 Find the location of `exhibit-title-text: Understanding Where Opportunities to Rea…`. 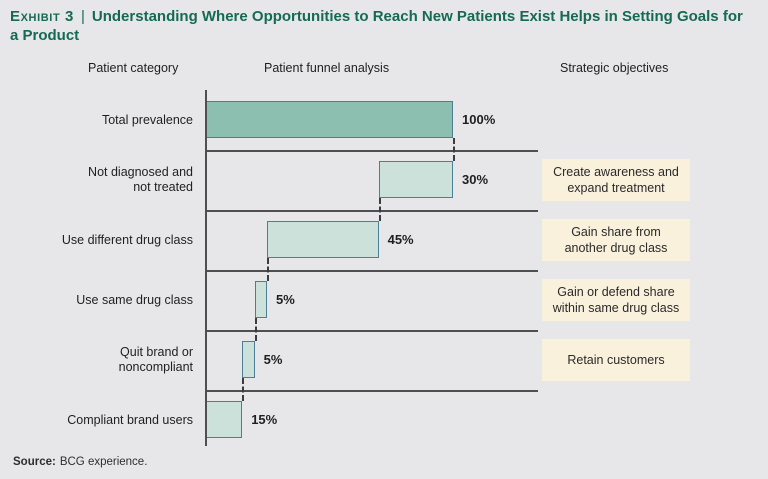

exhibit-title-text: Understanding Where Opportunities to Rea… is located at coordinates (376, 26).